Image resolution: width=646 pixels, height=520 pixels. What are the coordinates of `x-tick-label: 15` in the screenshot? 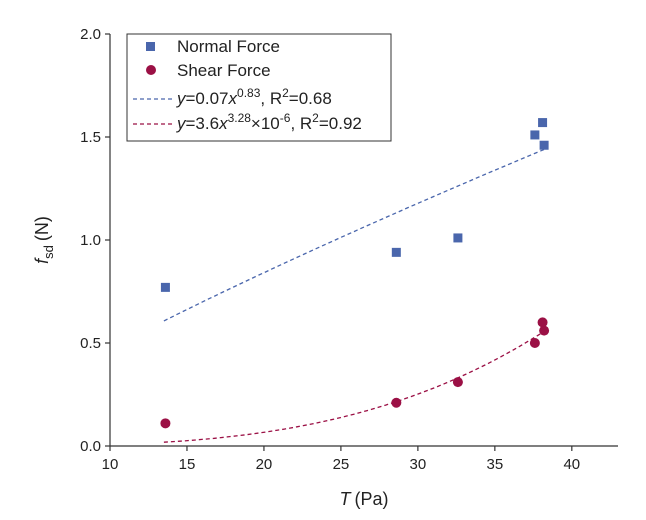 It's located at (187, 464).